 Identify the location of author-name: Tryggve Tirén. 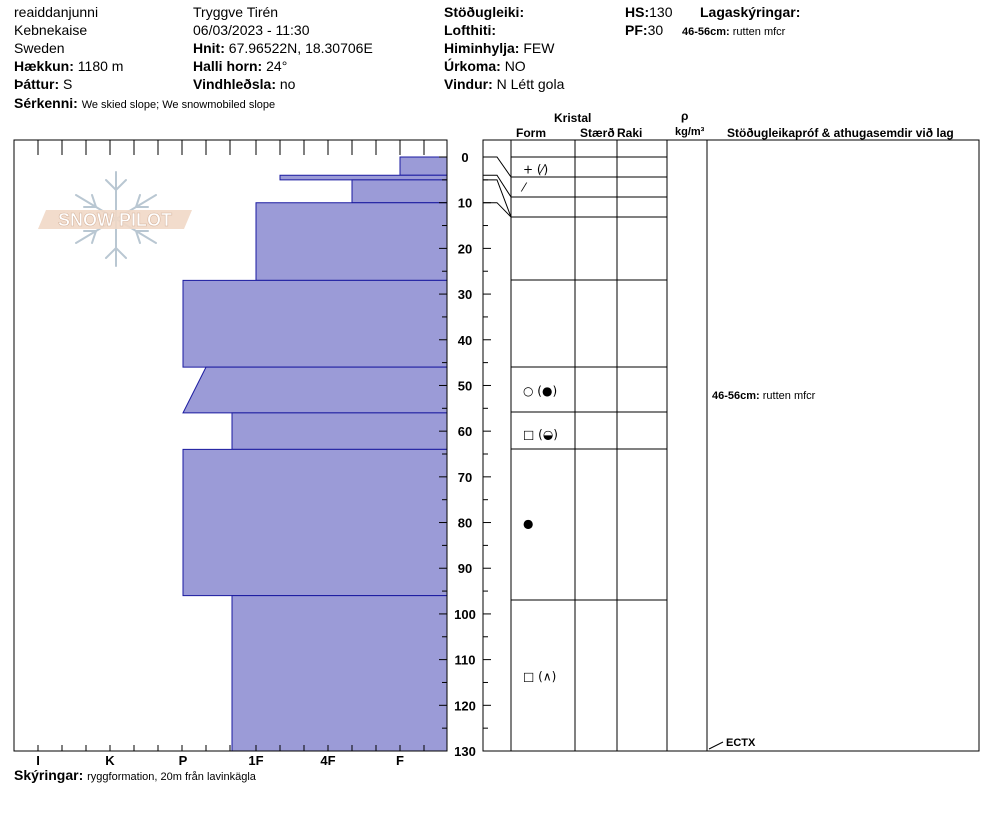
(236, 12).